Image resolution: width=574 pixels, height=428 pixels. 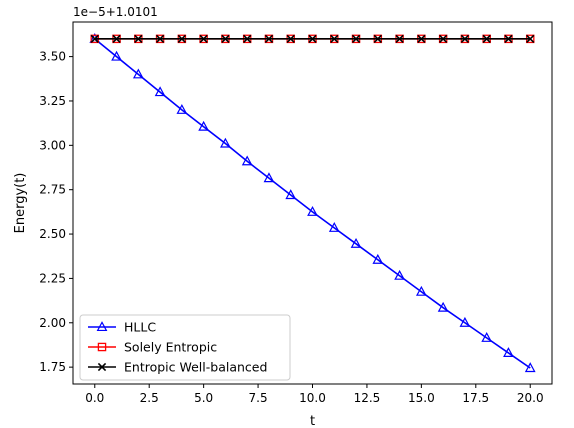 I want to click on x-tick-label: 5.0, so click(x=203, y=398).